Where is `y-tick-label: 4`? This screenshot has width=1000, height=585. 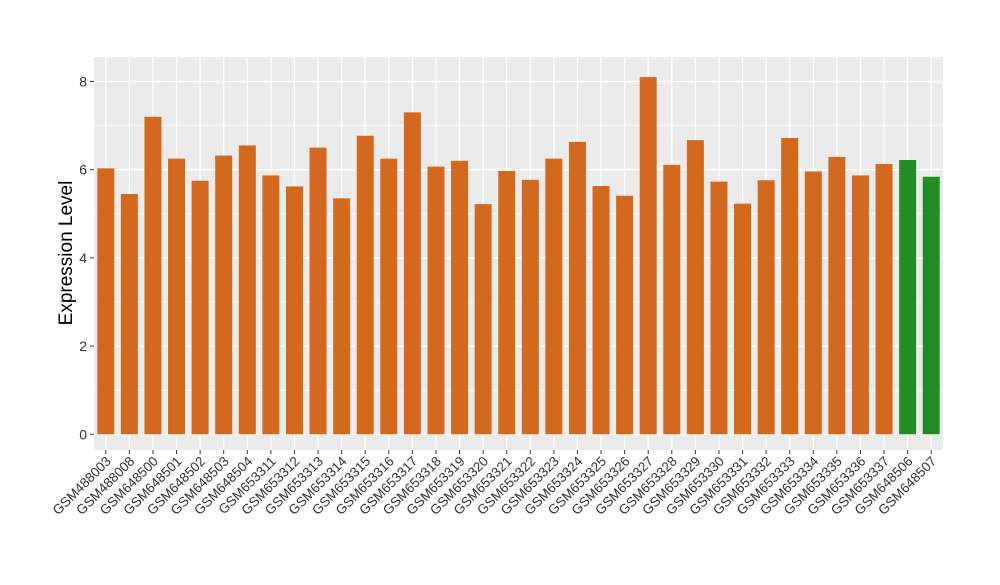 y-tick-label: 4 is located at coordinates (83, 258).